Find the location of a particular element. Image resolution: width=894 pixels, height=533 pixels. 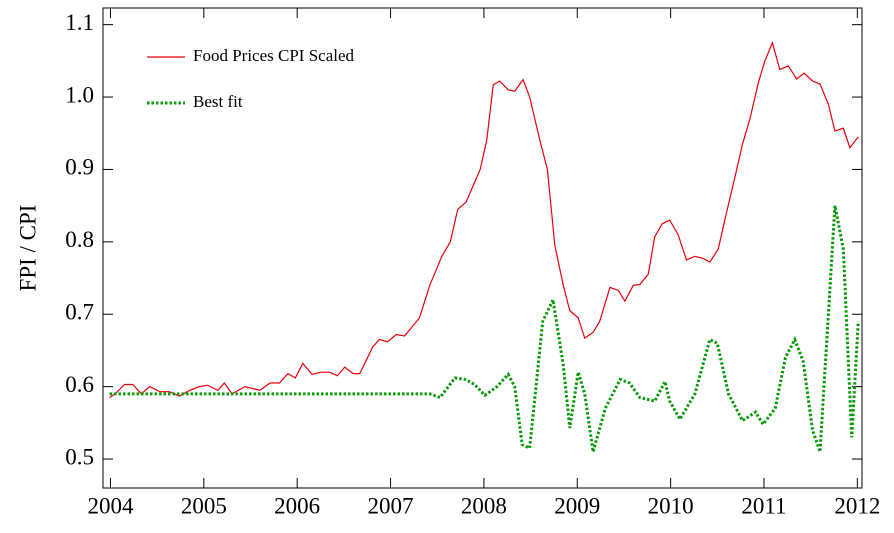

x-tick-label: 2005 is located at coordinates (204, 505).